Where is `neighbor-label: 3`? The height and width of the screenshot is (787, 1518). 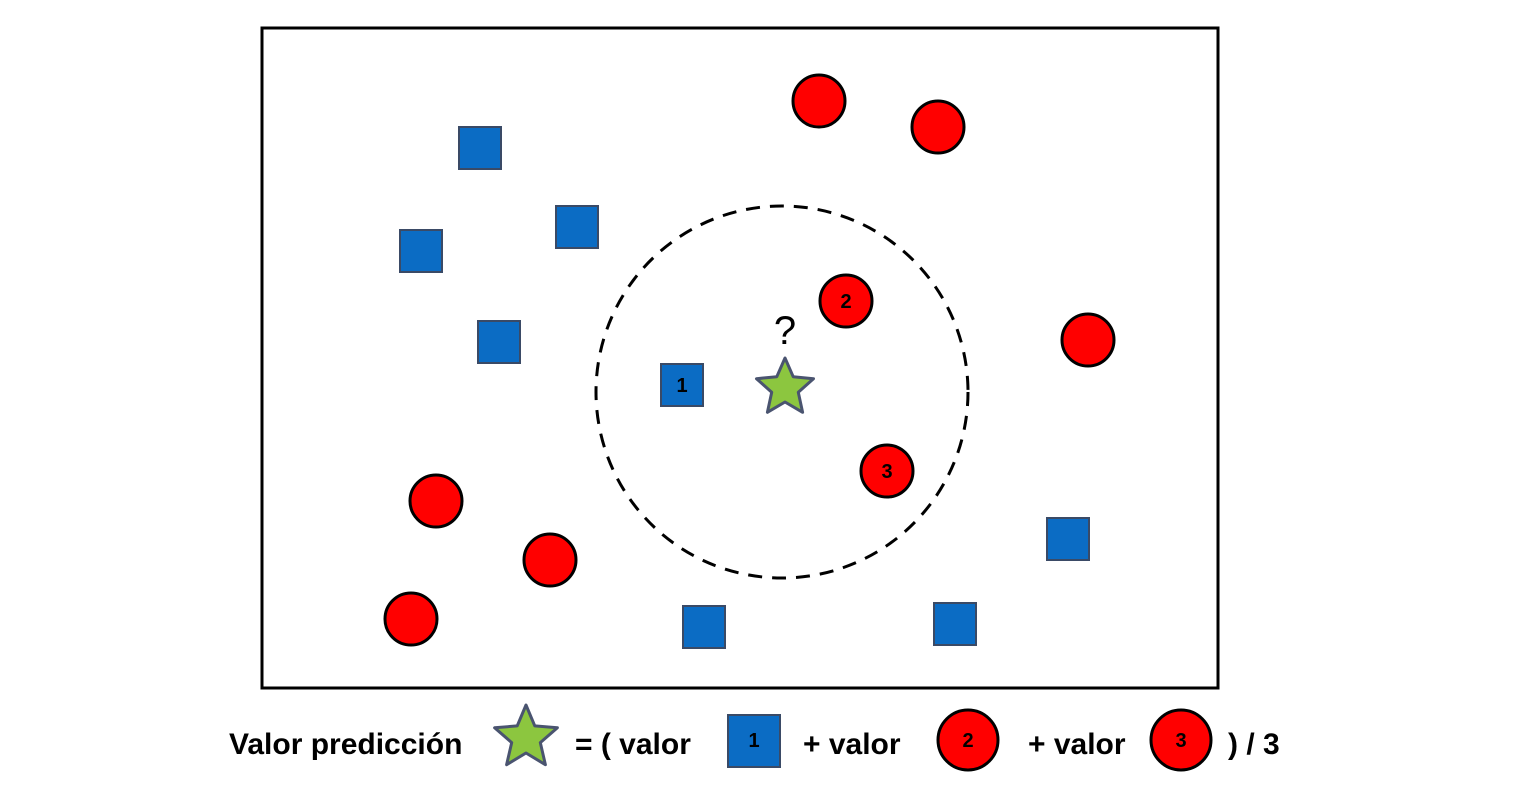 neighbor-label: 3 is located at coordinates (886, 472).